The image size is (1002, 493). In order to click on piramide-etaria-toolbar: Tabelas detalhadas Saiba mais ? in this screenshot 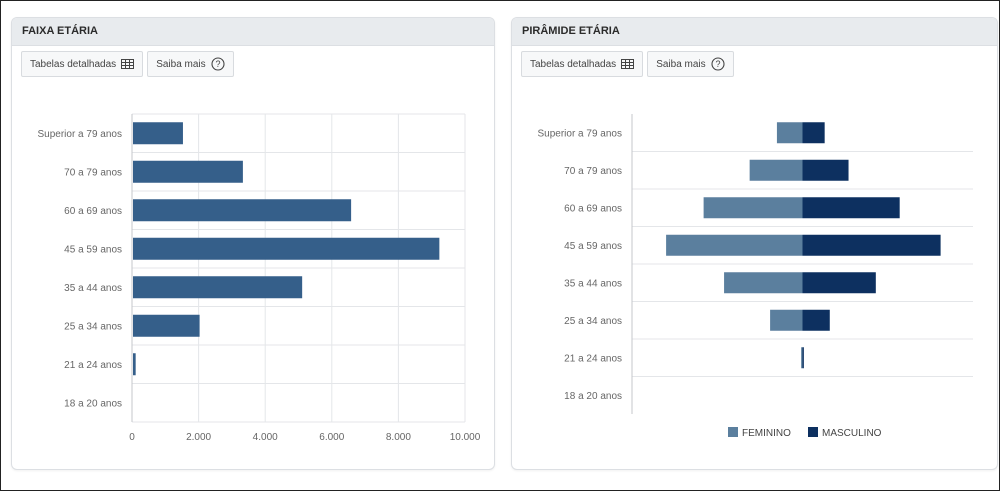, I will do `click(627, 64)`.